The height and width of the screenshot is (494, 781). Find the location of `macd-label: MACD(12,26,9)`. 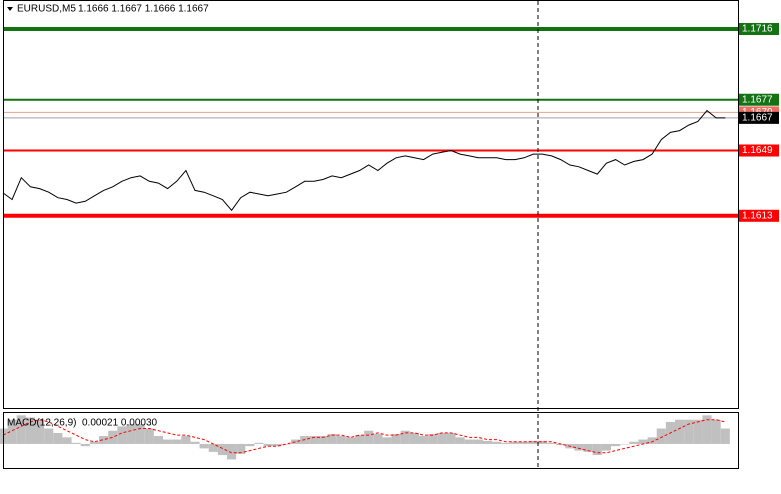

macd-label: MACD(12,26,9) is located at coordinates (41, 423).